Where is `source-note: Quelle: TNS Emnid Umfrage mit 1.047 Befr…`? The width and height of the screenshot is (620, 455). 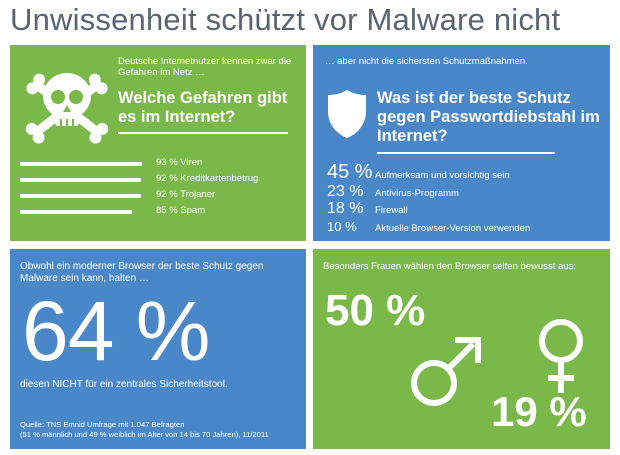
source-note: Quelle: TNS Emnid Umfrage mit 1.047 Befr… is located at coordinates (144, 430).